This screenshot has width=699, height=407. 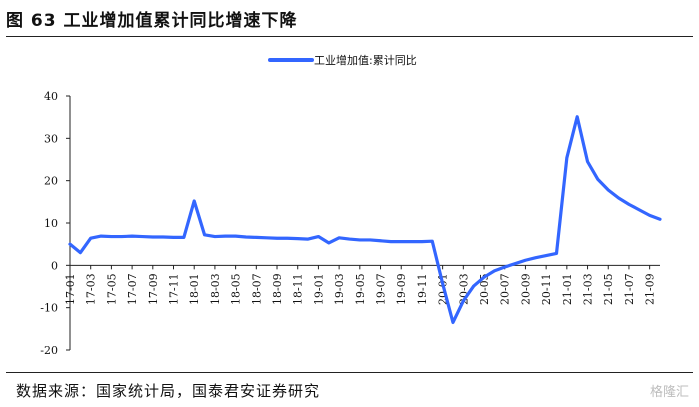 I want to click on x-tick-label: 20-07, so click(x=505, y=289).